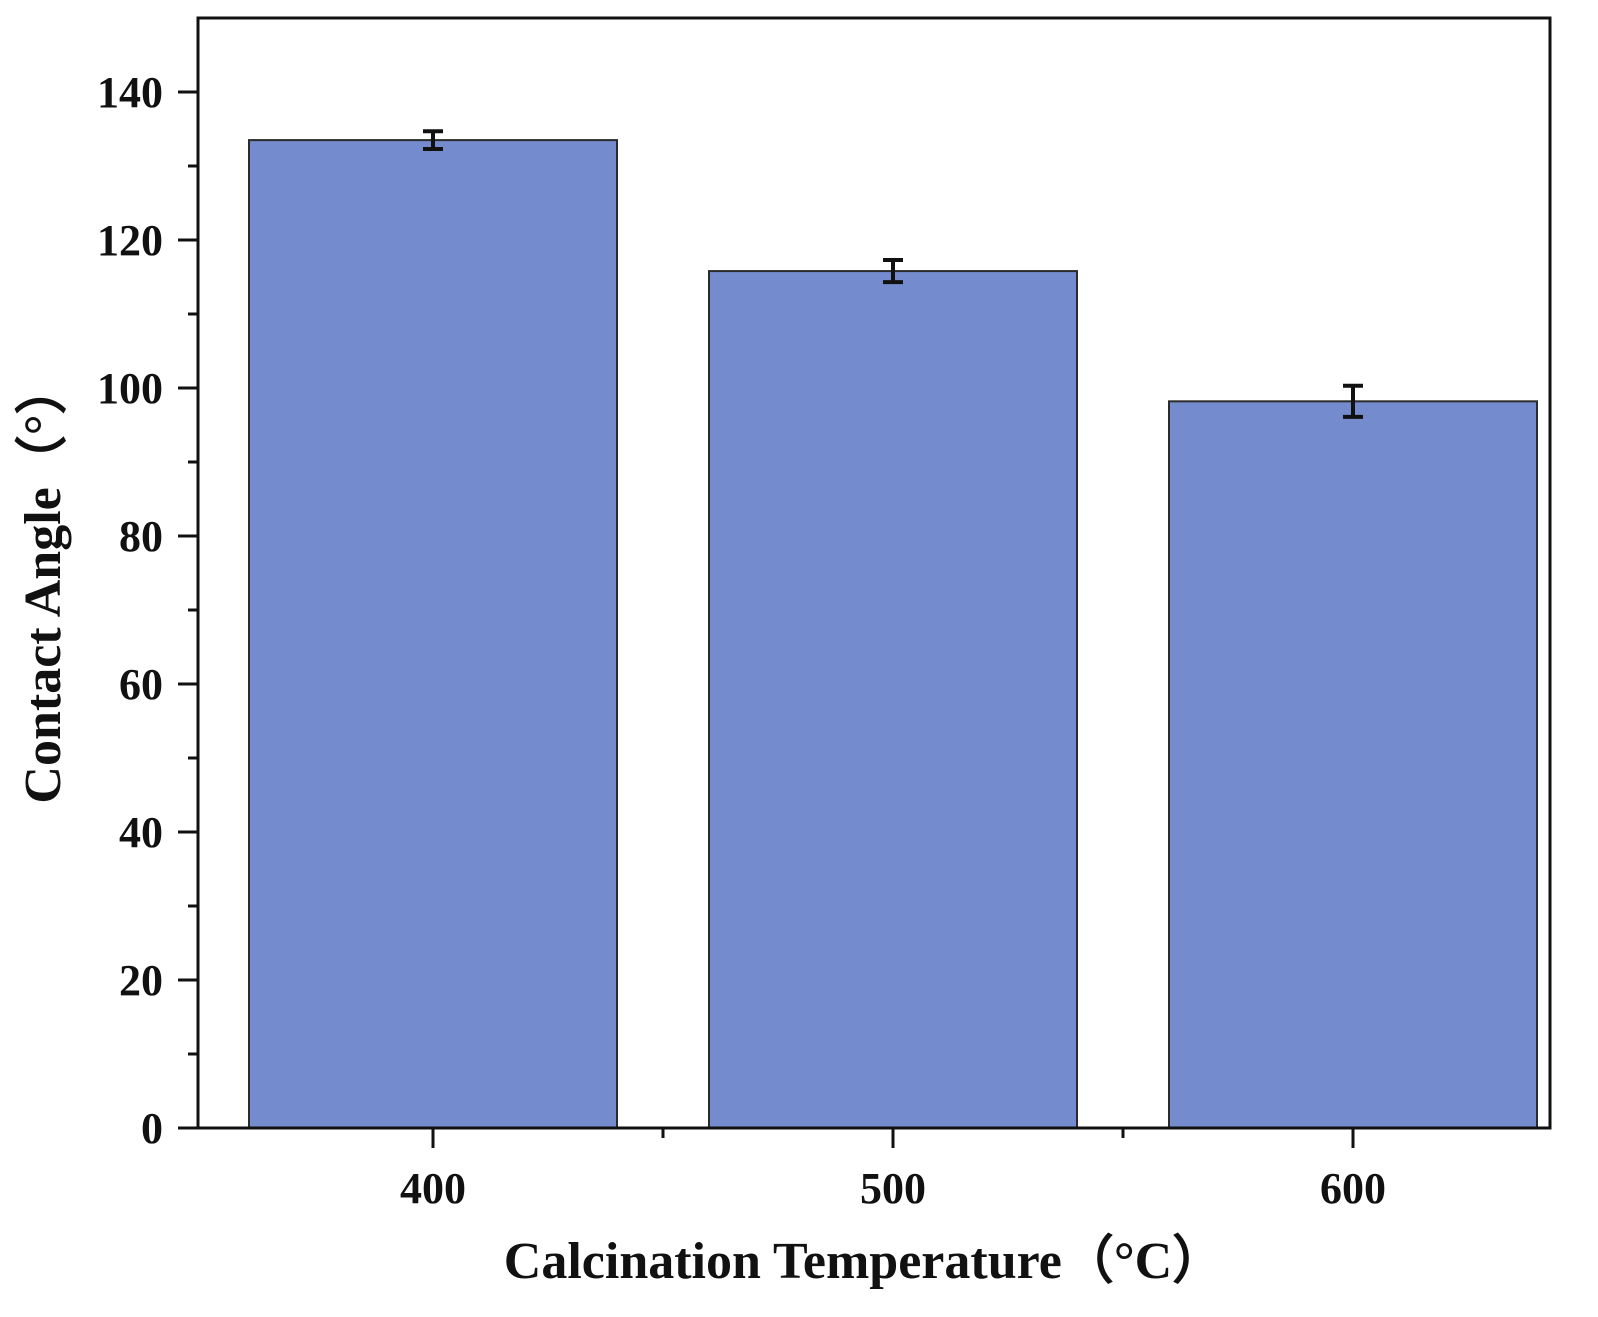 Image resolution: width=1598 pixels, height=1317 pixels. Describe the element at coordinates (864, 1261) in the screenshot. I see `x-axis-title: Calcination Temperature（°C）` at that location.